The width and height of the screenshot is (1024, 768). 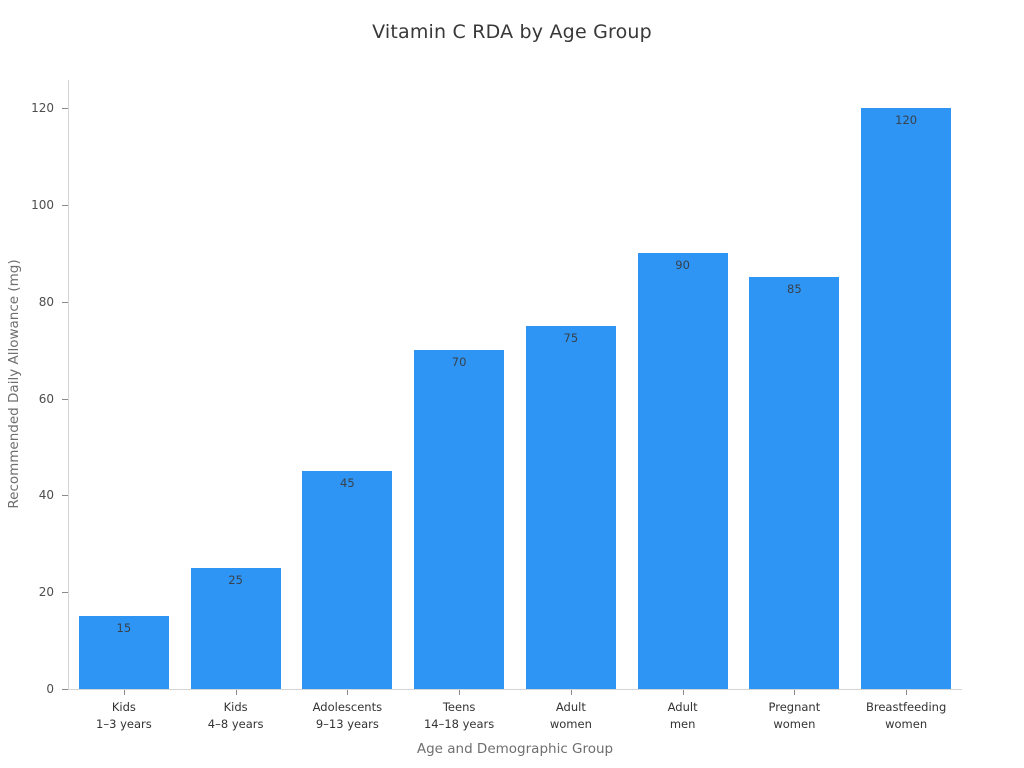 I want to click on y-tick-label: 60, so click(x=46, y=398).